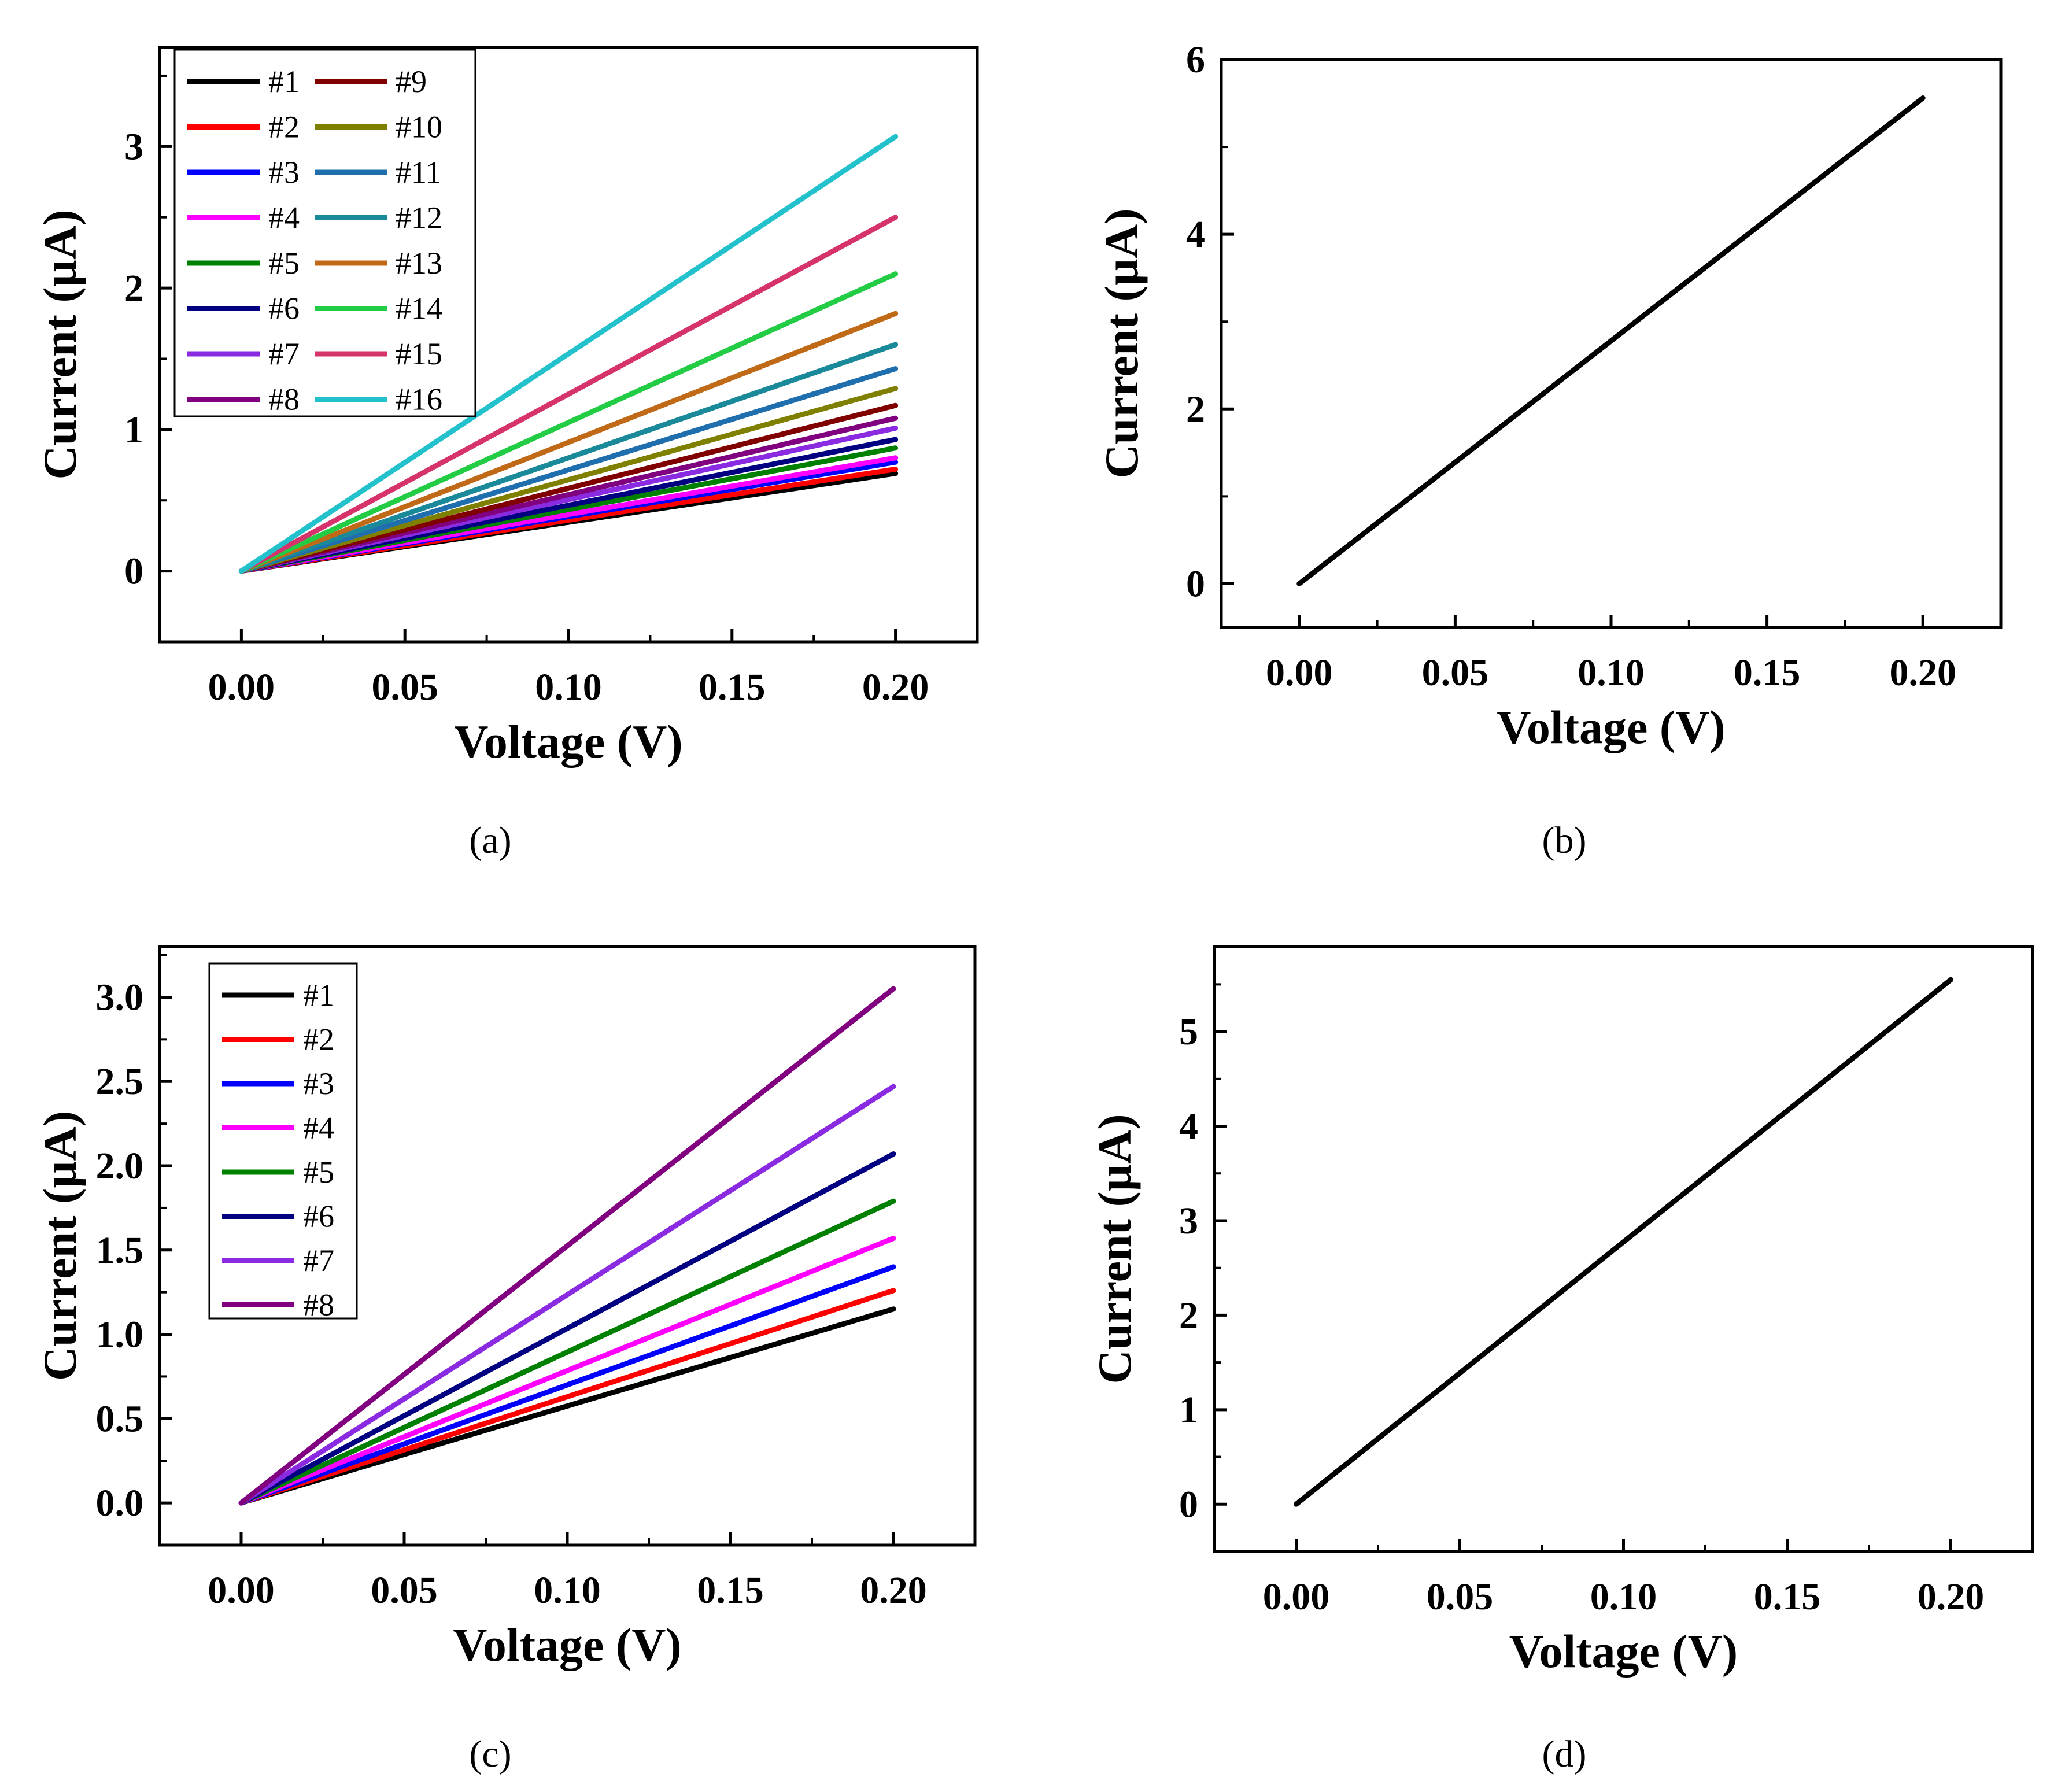  I want to click on legend-label: #10, so click(419, 127).